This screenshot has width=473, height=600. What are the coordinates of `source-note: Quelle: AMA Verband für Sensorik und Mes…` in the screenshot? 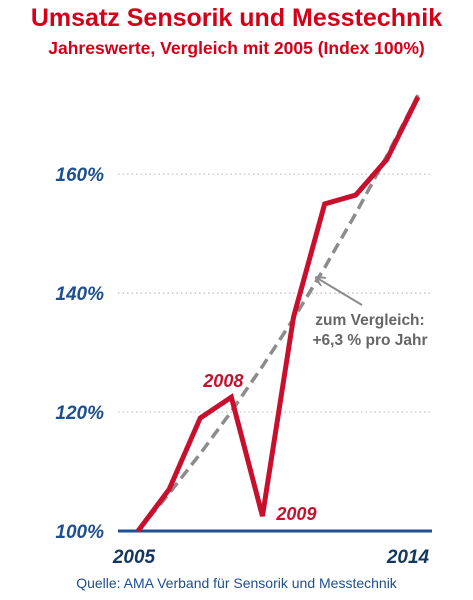 It's located at (236, 583).